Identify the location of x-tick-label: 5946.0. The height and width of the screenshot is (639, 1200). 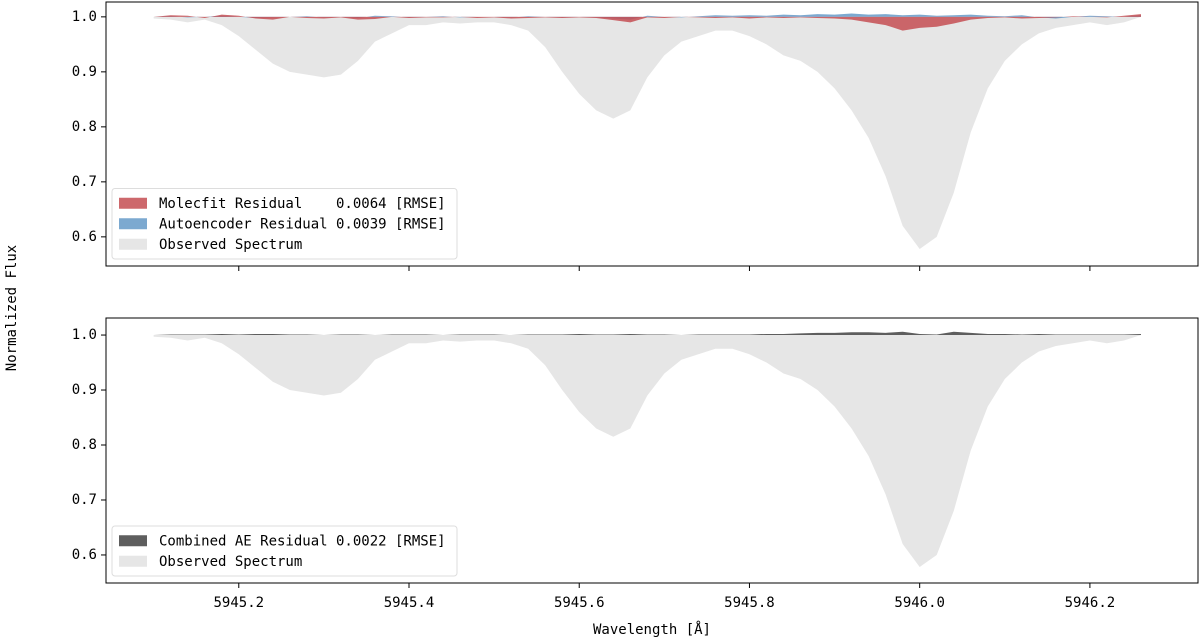
(919, 603).